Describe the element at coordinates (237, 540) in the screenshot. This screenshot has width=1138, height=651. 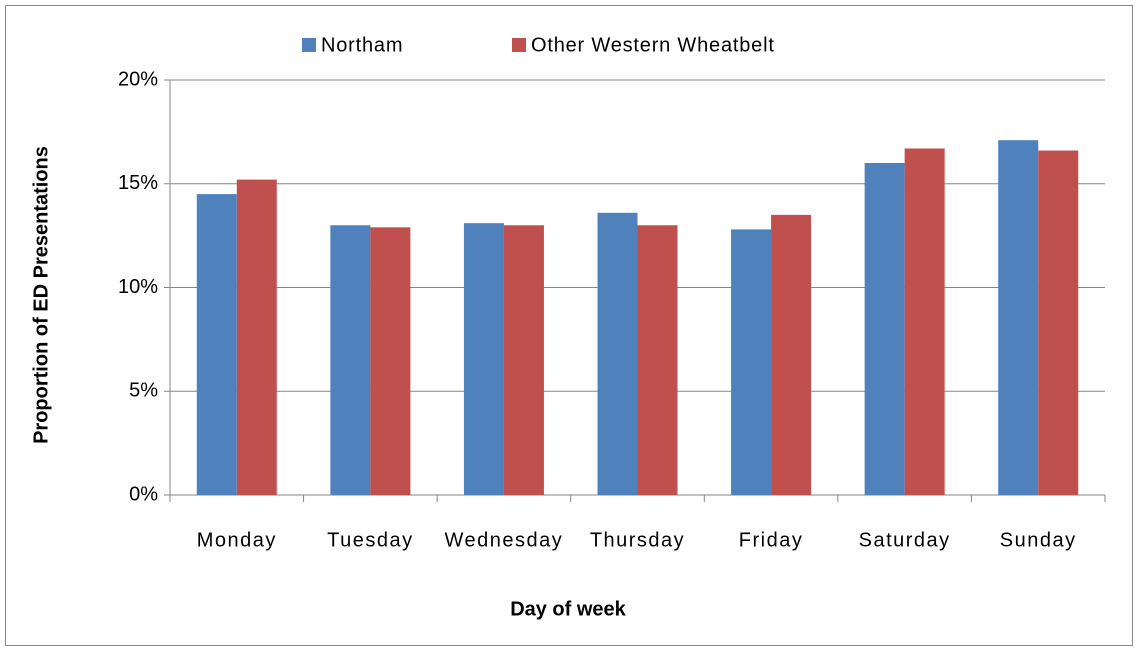
I see `x-tick-label: Monday` at that location.